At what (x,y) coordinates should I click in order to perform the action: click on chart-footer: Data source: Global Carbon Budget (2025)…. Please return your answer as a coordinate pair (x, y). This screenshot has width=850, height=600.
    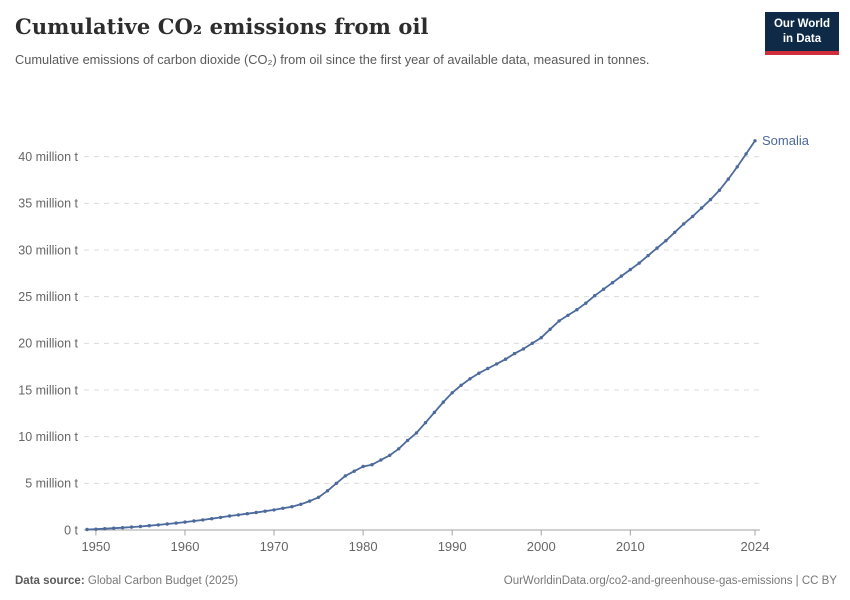
    Looking at the image, I should click on (426, 581).